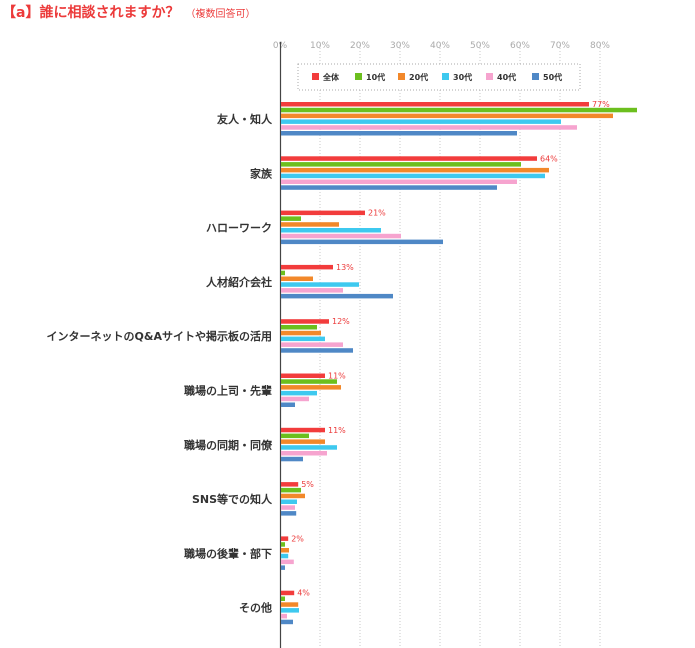 This screenshot has height=648, width=695. What do you see at coordinates (345, 267) in the screenshot?
I see `value-label: 13%` at bounding box center [345, 267].